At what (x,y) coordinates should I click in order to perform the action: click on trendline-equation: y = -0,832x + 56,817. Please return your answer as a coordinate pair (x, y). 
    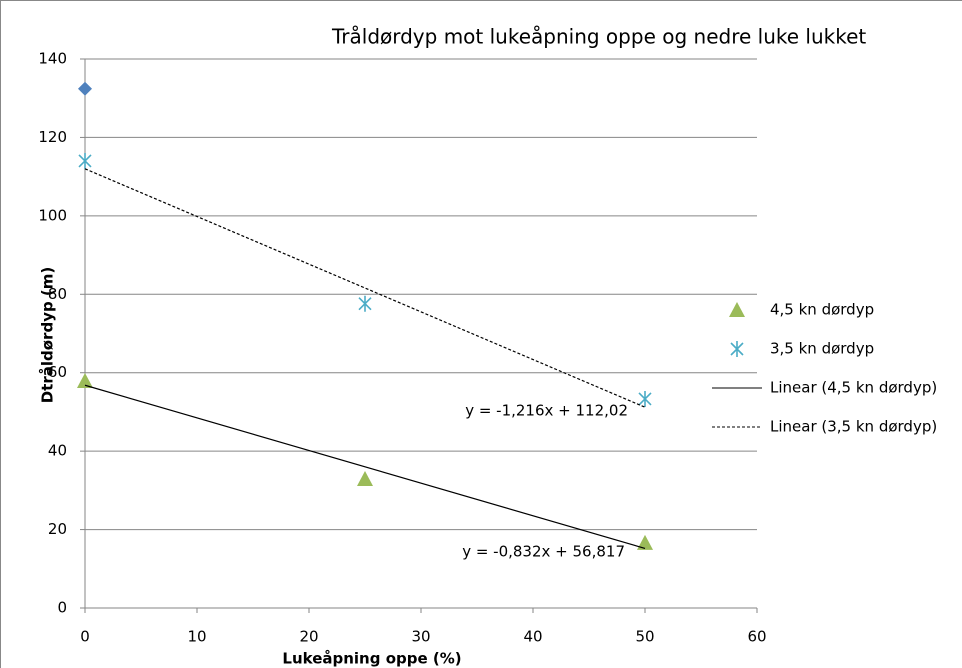
    Looking at the image, I should click on (543, 552).